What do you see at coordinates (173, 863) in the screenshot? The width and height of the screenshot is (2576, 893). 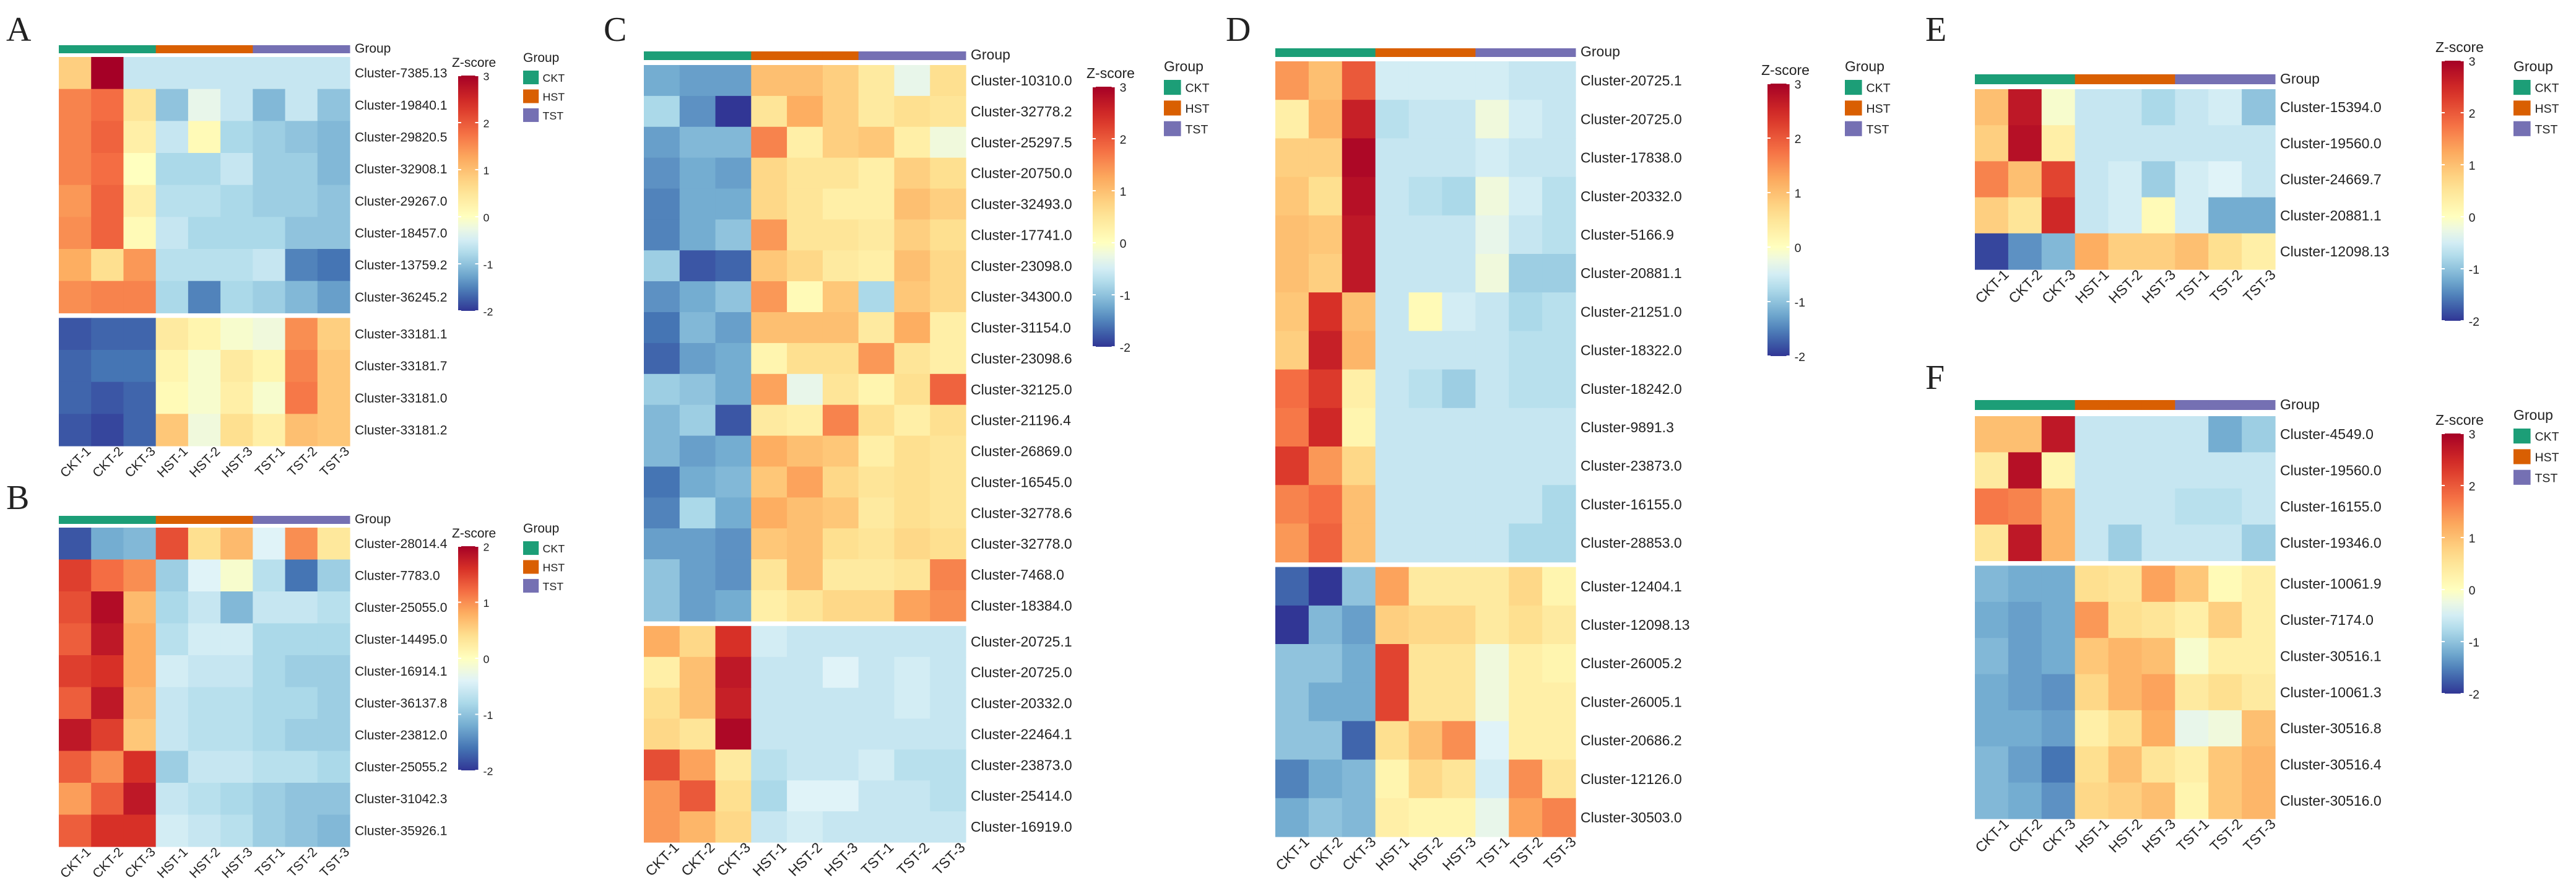 I see `column-label: HST-1` at bounding box center [173, 863].